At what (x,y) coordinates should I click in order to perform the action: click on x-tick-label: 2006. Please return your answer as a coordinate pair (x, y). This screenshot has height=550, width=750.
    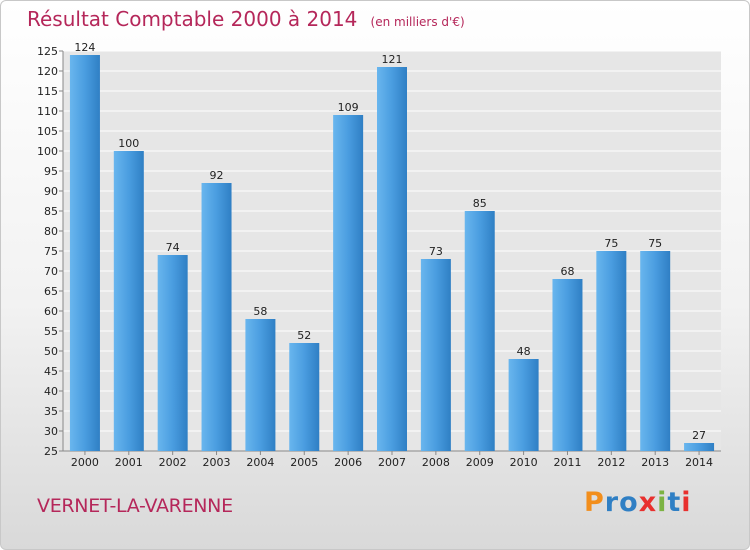
    Looking at the image, I should click on (348, 462).